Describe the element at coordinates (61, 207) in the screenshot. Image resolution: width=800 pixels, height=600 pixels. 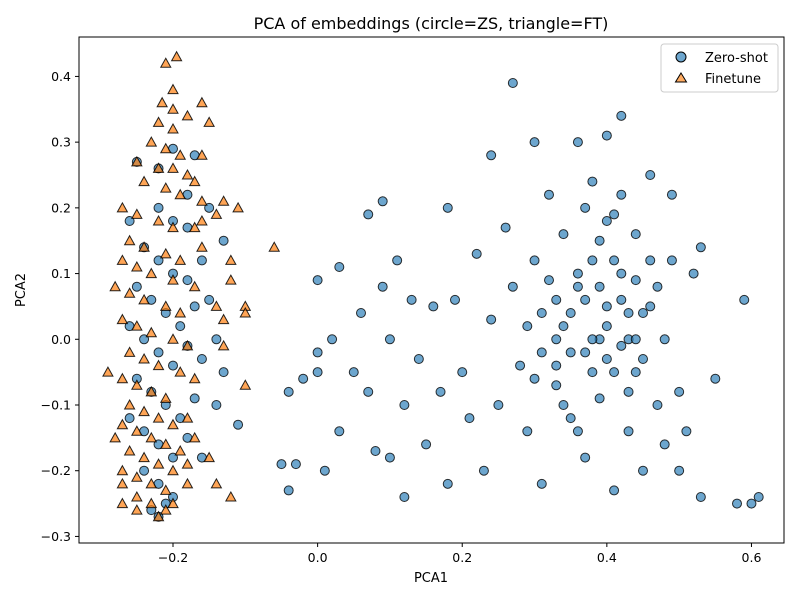
I see `y-tick-label: 0.2` at that location.